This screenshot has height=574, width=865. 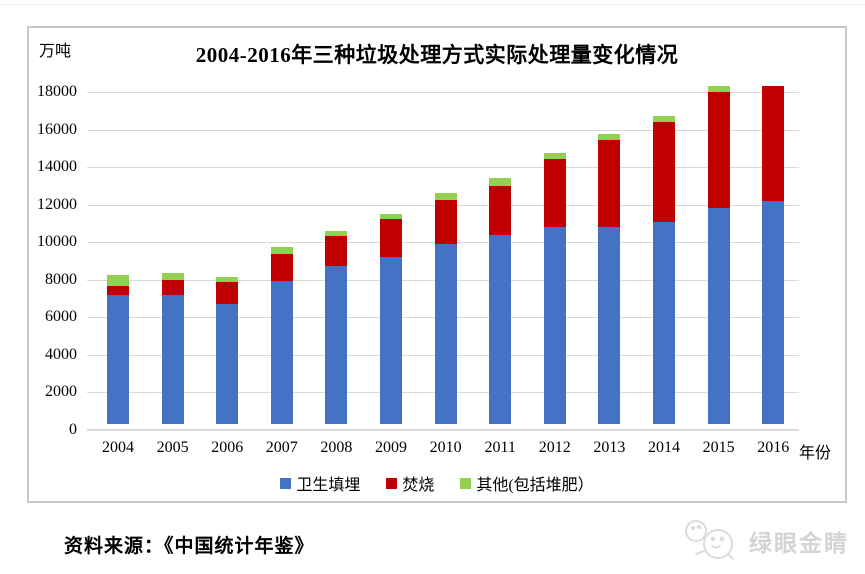 I want to click on x-axis-baseline, so click(x=443, y=430).